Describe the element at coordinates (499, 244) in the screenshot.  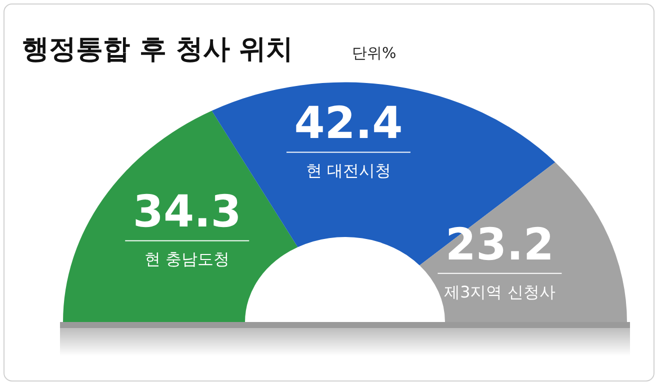
I see `data-label: 23.2` at that location.